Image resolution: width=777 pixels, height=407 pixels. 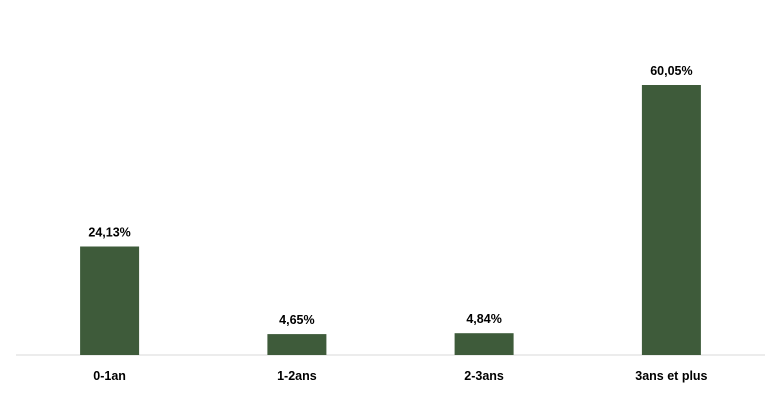 What do you see at coordinates (296, 320) in the screenshot?
I see `data-label-1: 4,65%` at bounding box center [296, 320].